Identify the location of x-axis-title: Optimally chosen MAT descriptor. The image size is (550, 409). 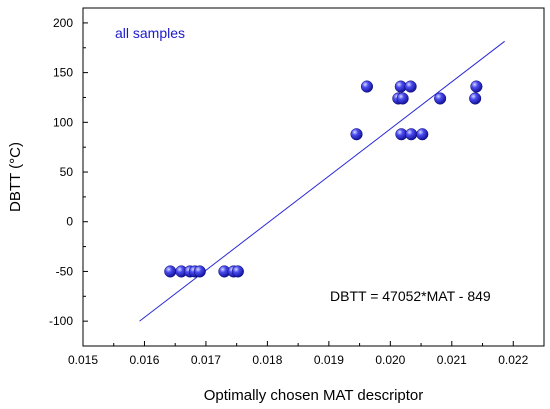
(314, 395).